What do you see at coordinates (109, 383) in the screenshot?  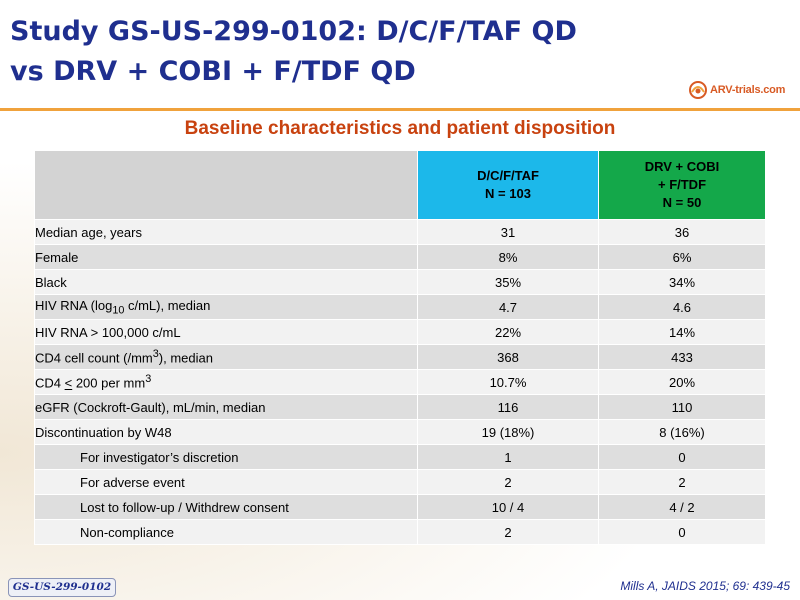 I see `label-part: 200 per mm` at bounding box center [109, 383].